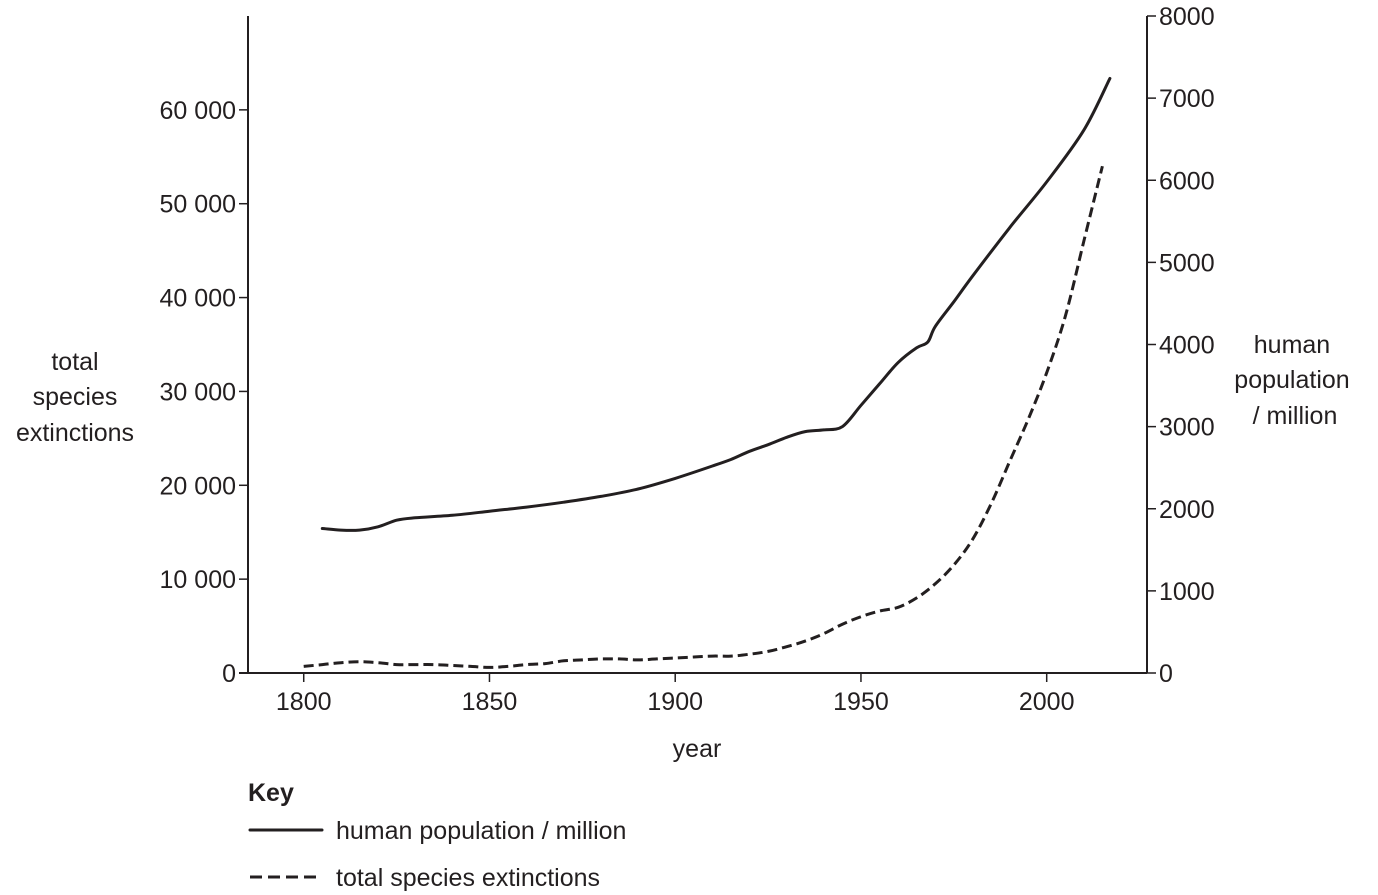  What do you see at coordinates (198, 205) in the screenshot?
I see `left-tick-label: 50 000` at bounding box center [198, 205].